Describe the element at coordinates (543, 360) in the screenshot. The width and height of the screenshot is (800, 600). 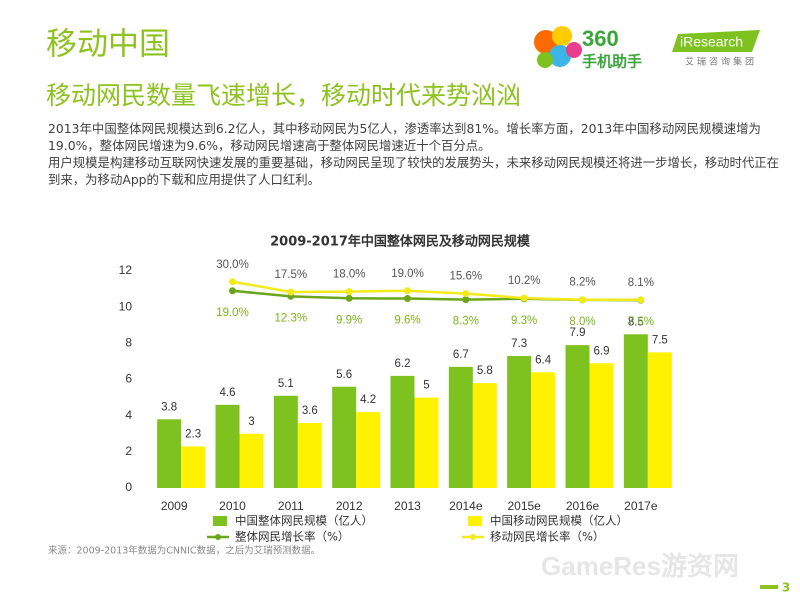
I see `bar-value-label: 6.4` at that location.